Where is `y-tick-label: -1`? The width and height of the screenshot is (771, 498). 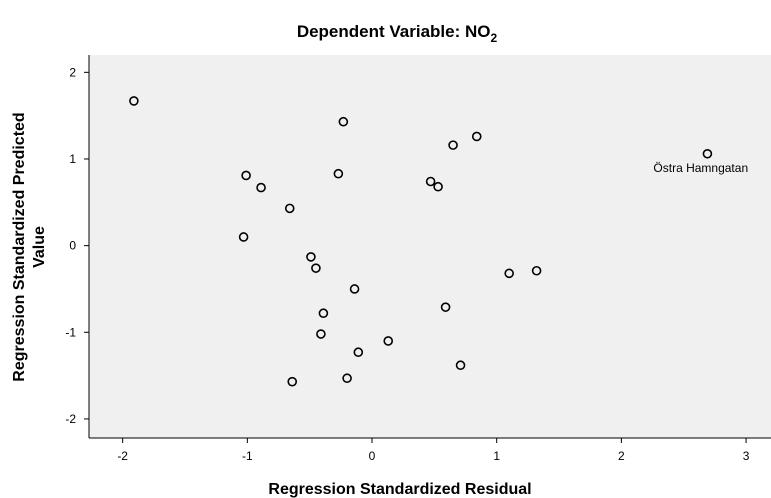 y-tick-label: -1 is located at coordinates (70, 332).